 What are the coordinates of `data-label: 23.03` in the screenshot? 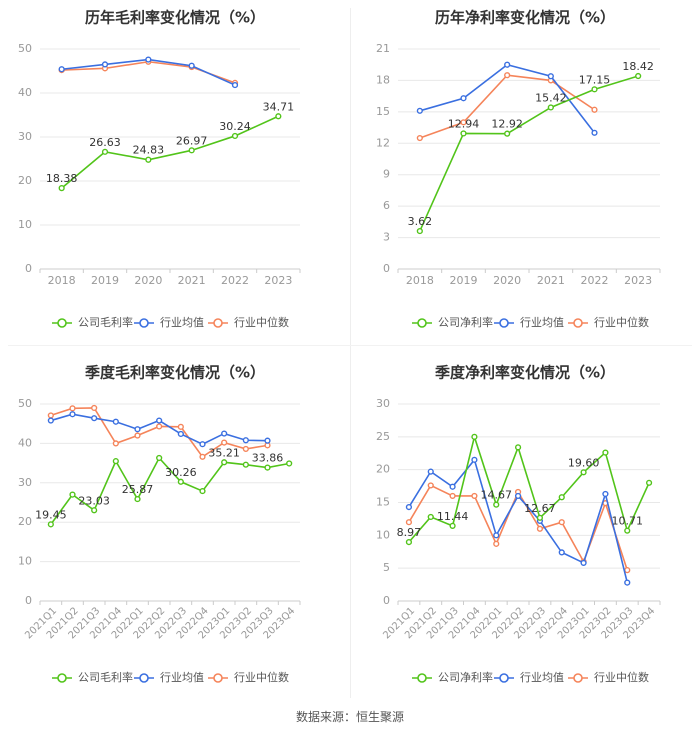 It's located at (94, 500).